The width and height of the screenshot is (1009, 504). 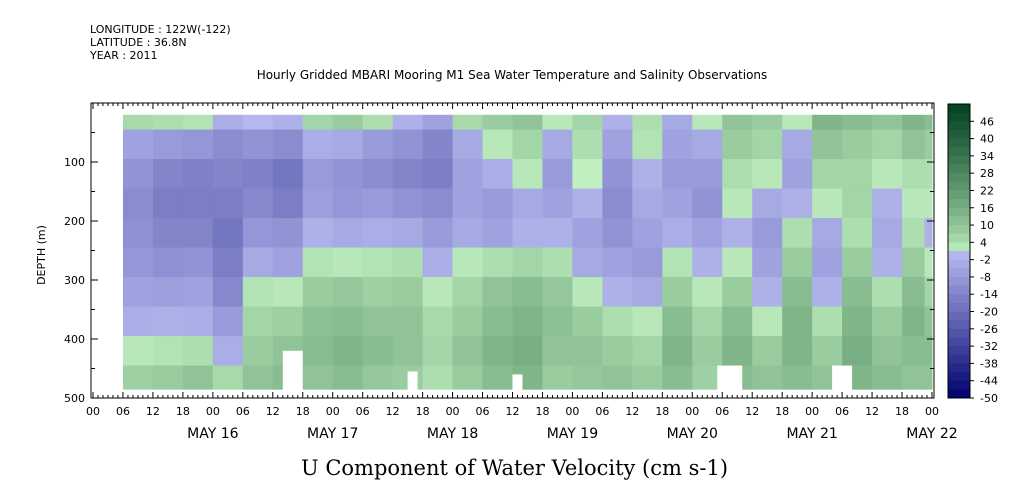 What do you see at coordinates (842, 411) in the screenshot?
I see `x-hour-tick-label: 06` at bounding box center [842, 411].